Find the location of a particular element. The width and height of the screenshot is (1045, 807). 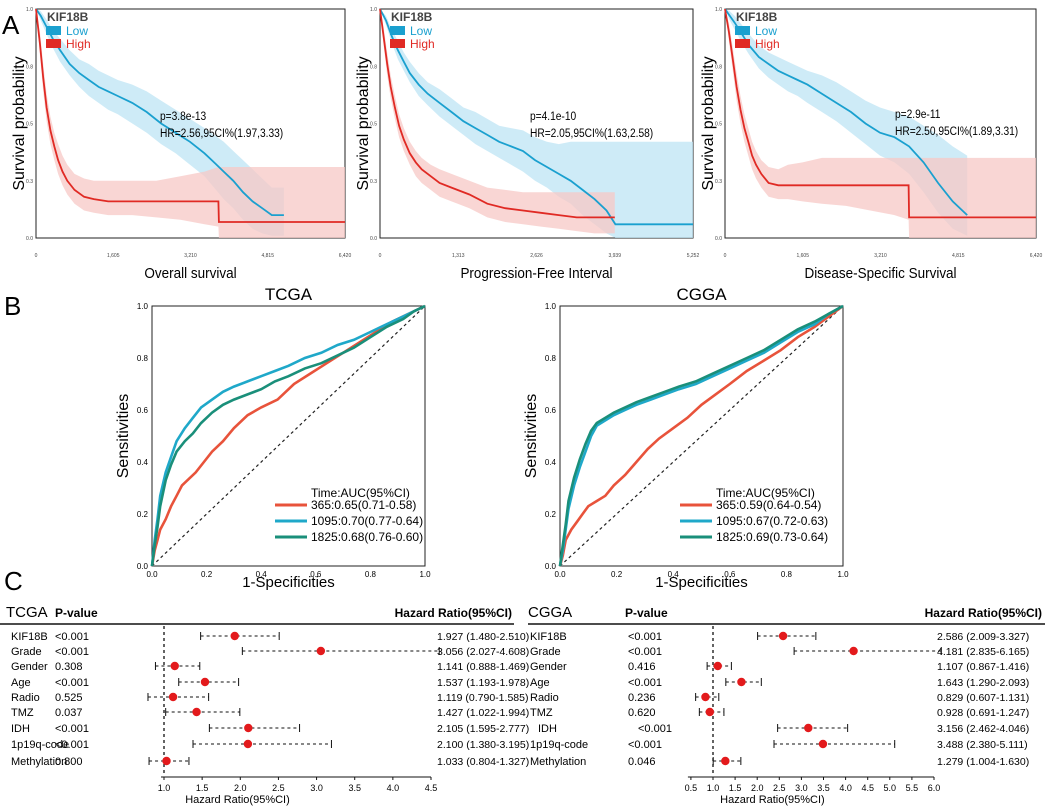

forest-pvalue: 0.308 is located at coordinates (69, 667).